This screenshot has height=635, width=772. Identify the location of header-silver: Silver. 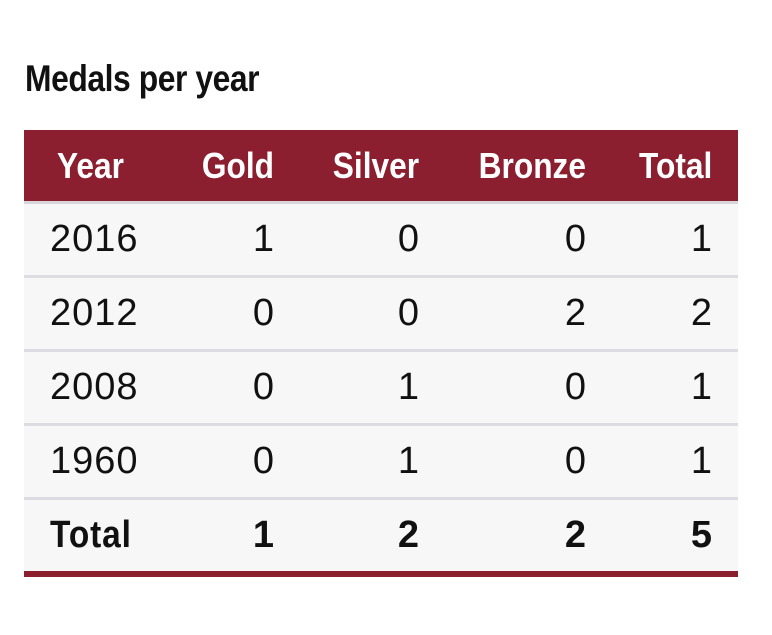
(372, 167).